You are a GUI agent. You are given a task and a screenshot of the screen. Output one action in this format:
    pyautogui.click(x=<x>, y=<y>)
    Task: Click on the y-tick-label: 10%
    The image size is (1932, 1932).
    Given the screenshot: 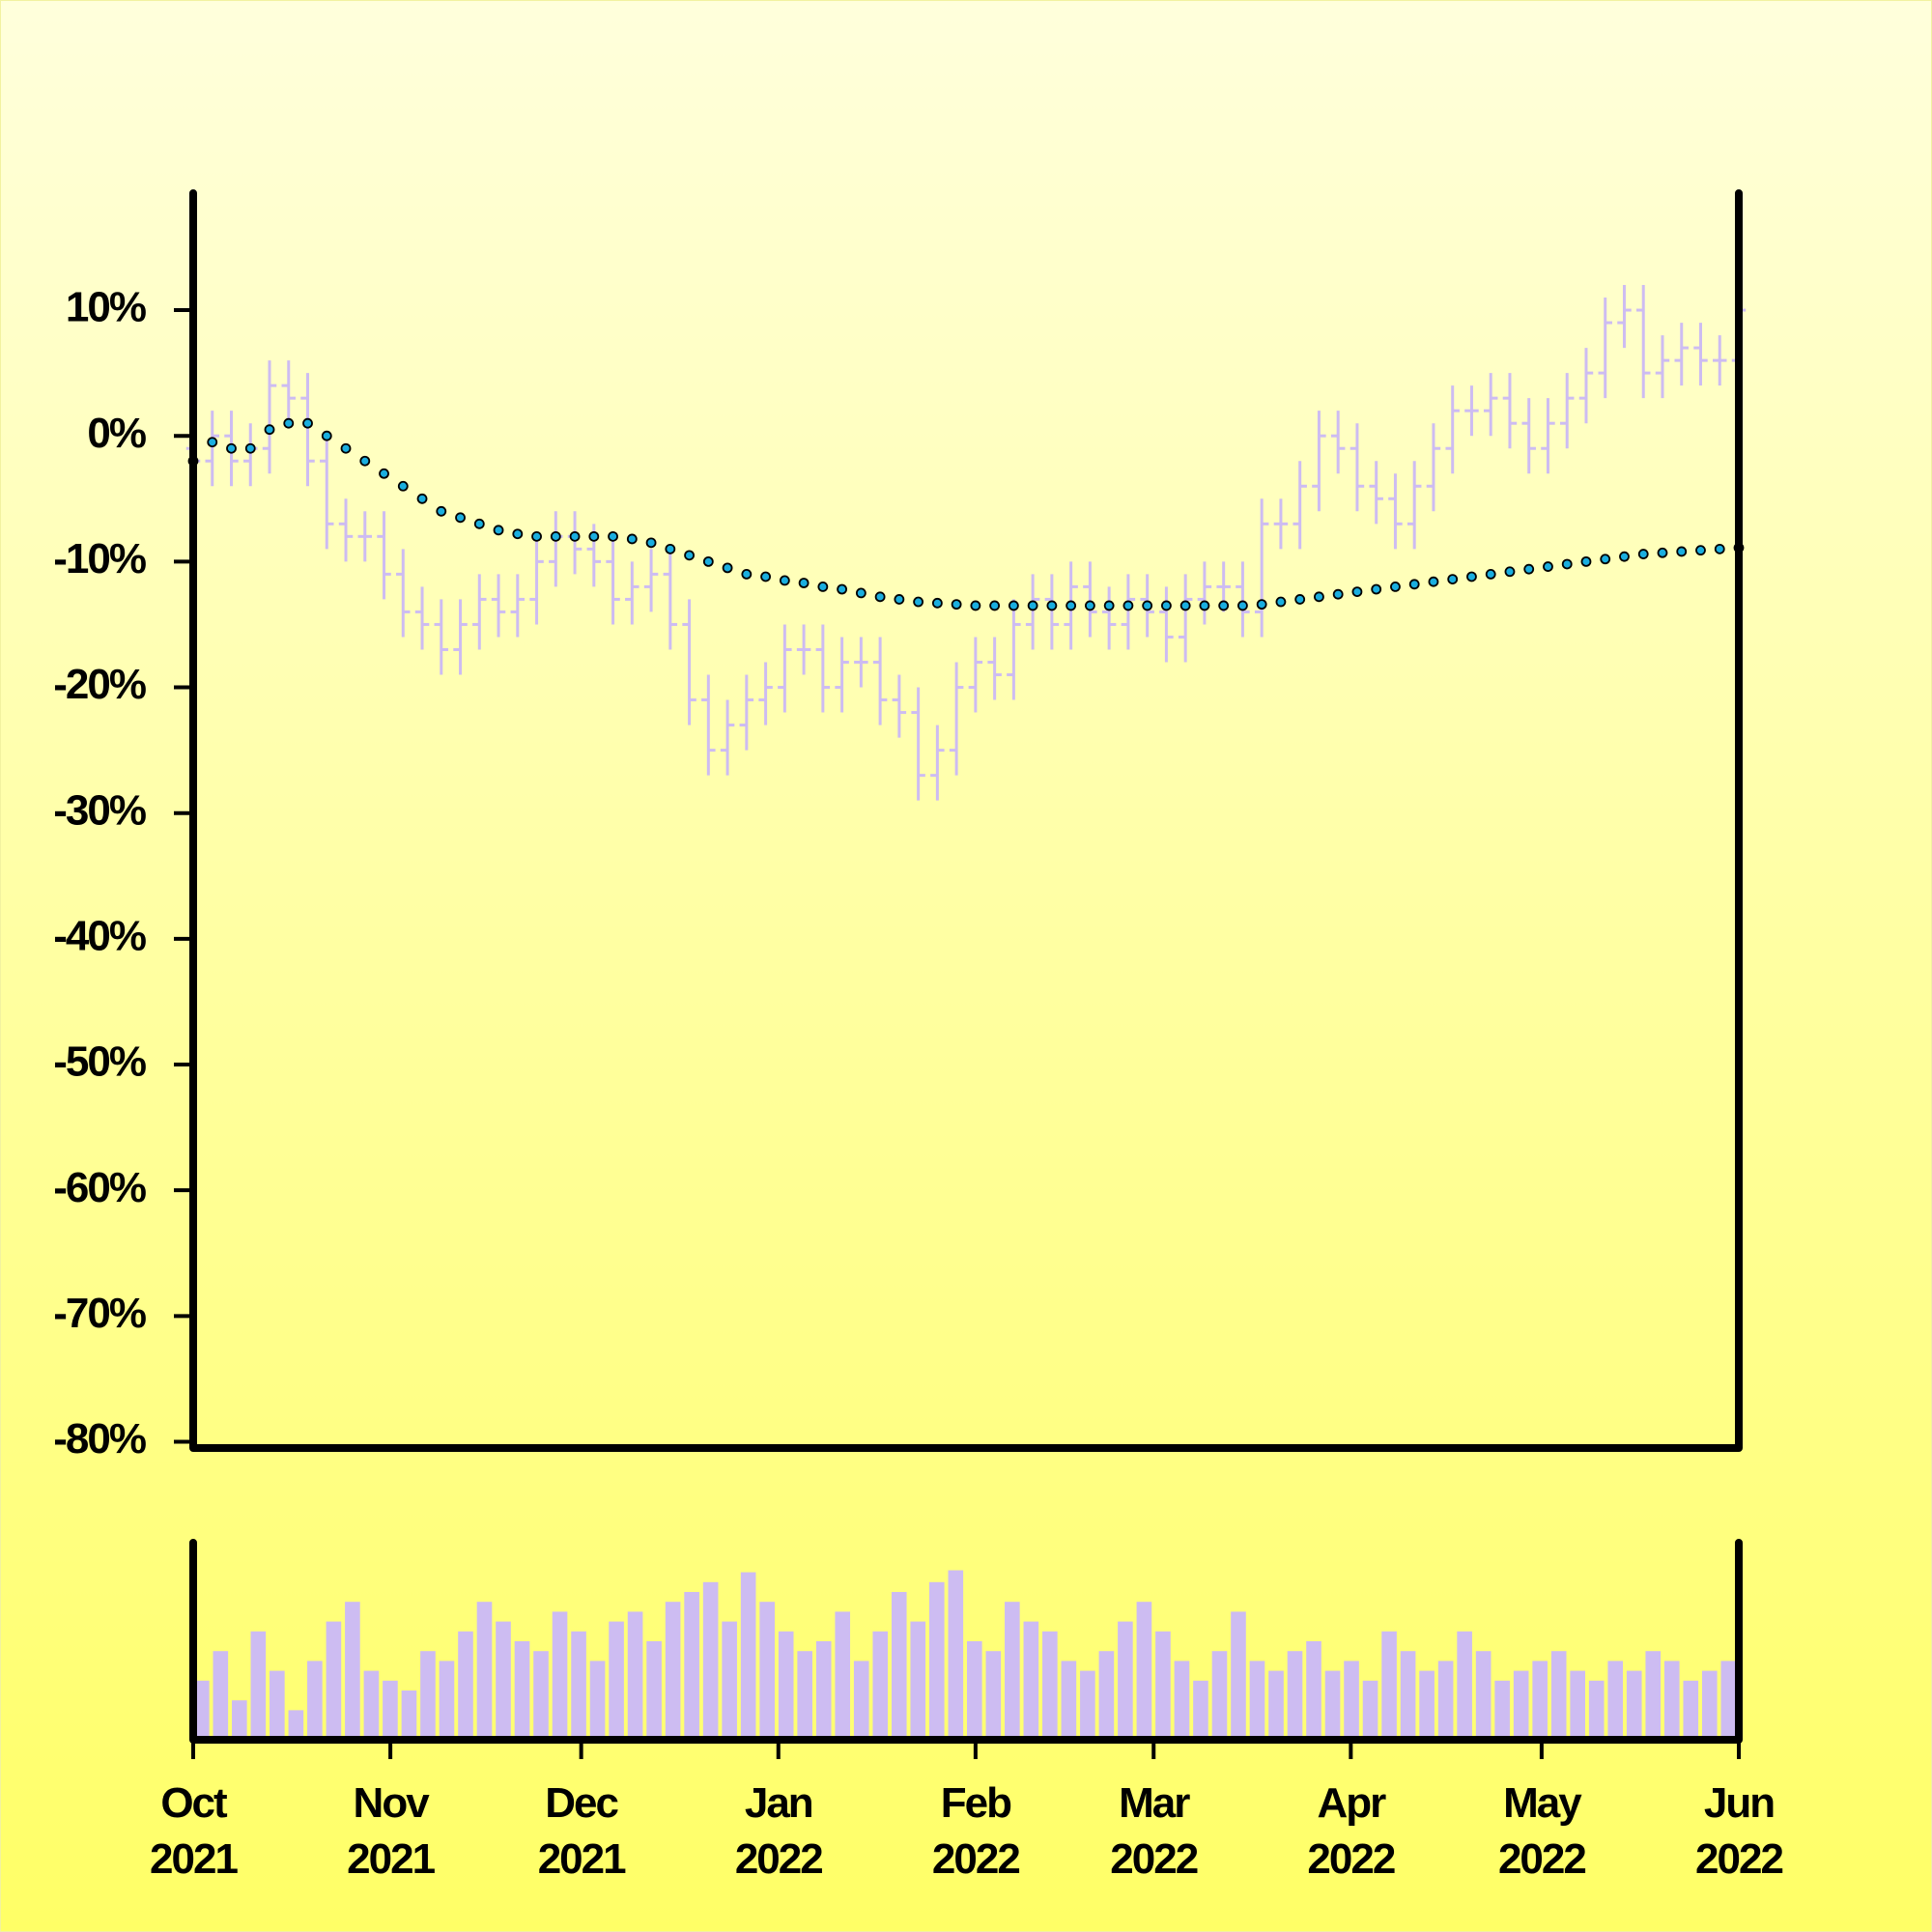 What is the action you would take?
    pyautogui.click(x=106, y=307)
    